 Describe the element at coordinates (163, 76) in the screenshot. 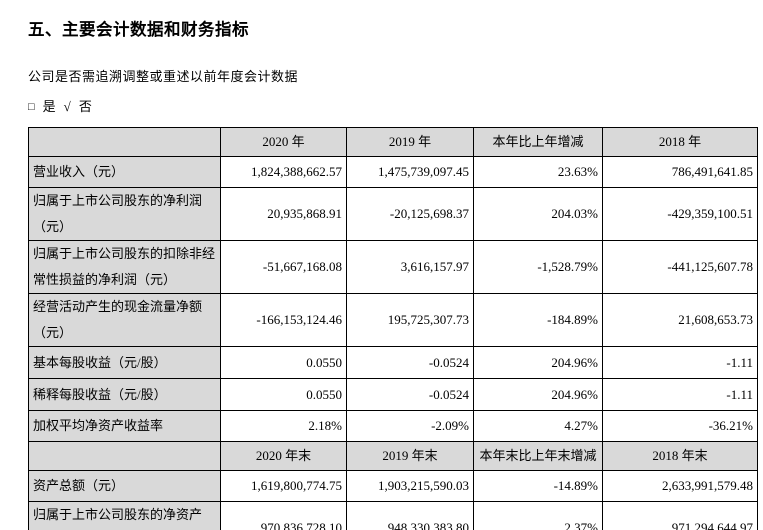

I see `restatement-question: 公司是否需追溯调整或重述以前年度会计数据` at that location.